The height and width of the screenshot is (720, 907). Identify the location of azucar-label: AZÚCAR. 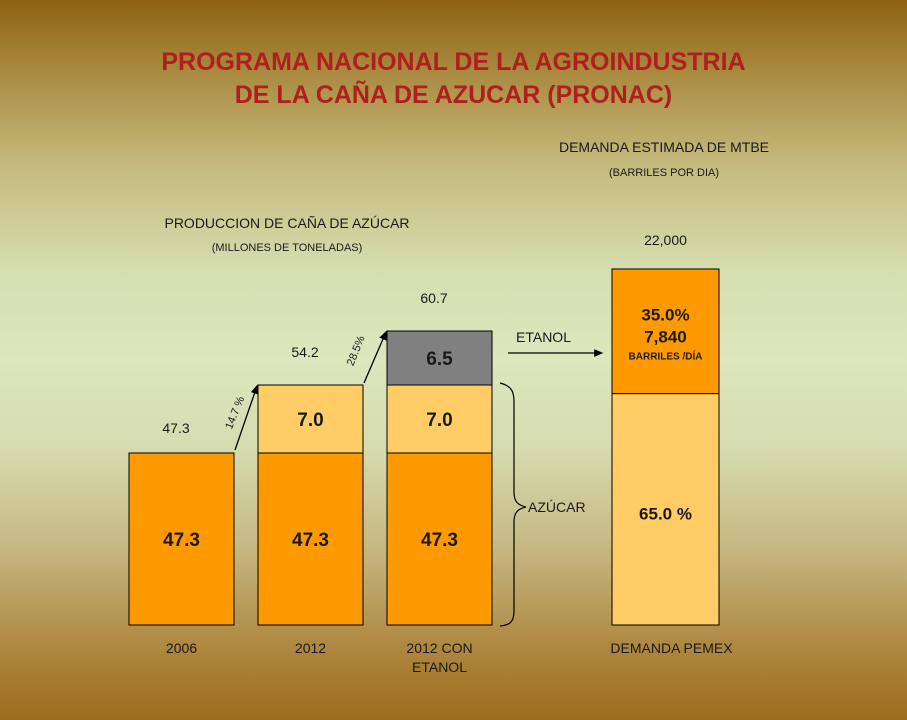
(557, 507).